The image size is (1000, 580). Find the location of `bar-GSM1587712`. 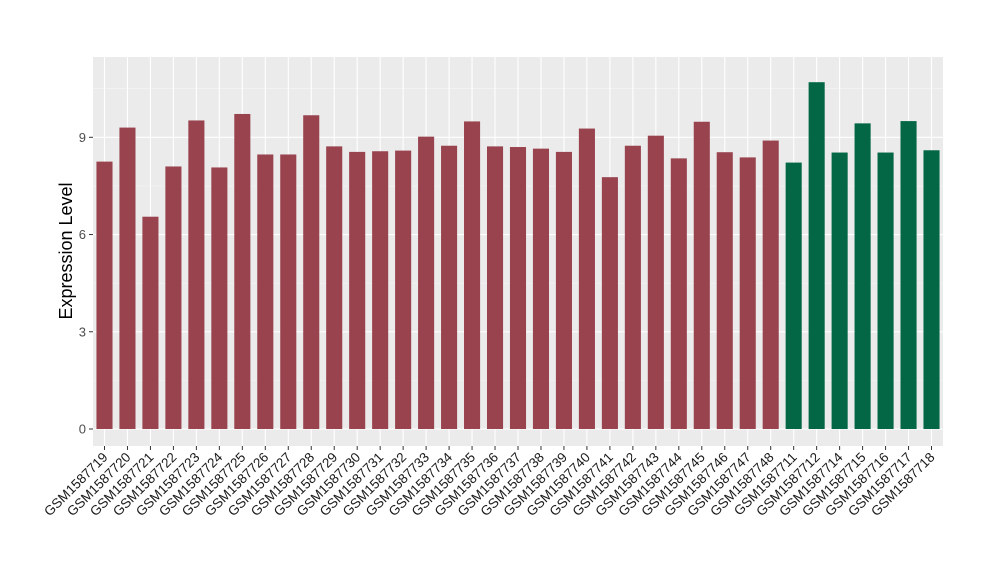

bar-GSM1587712 is located at coordinates (816, 256).